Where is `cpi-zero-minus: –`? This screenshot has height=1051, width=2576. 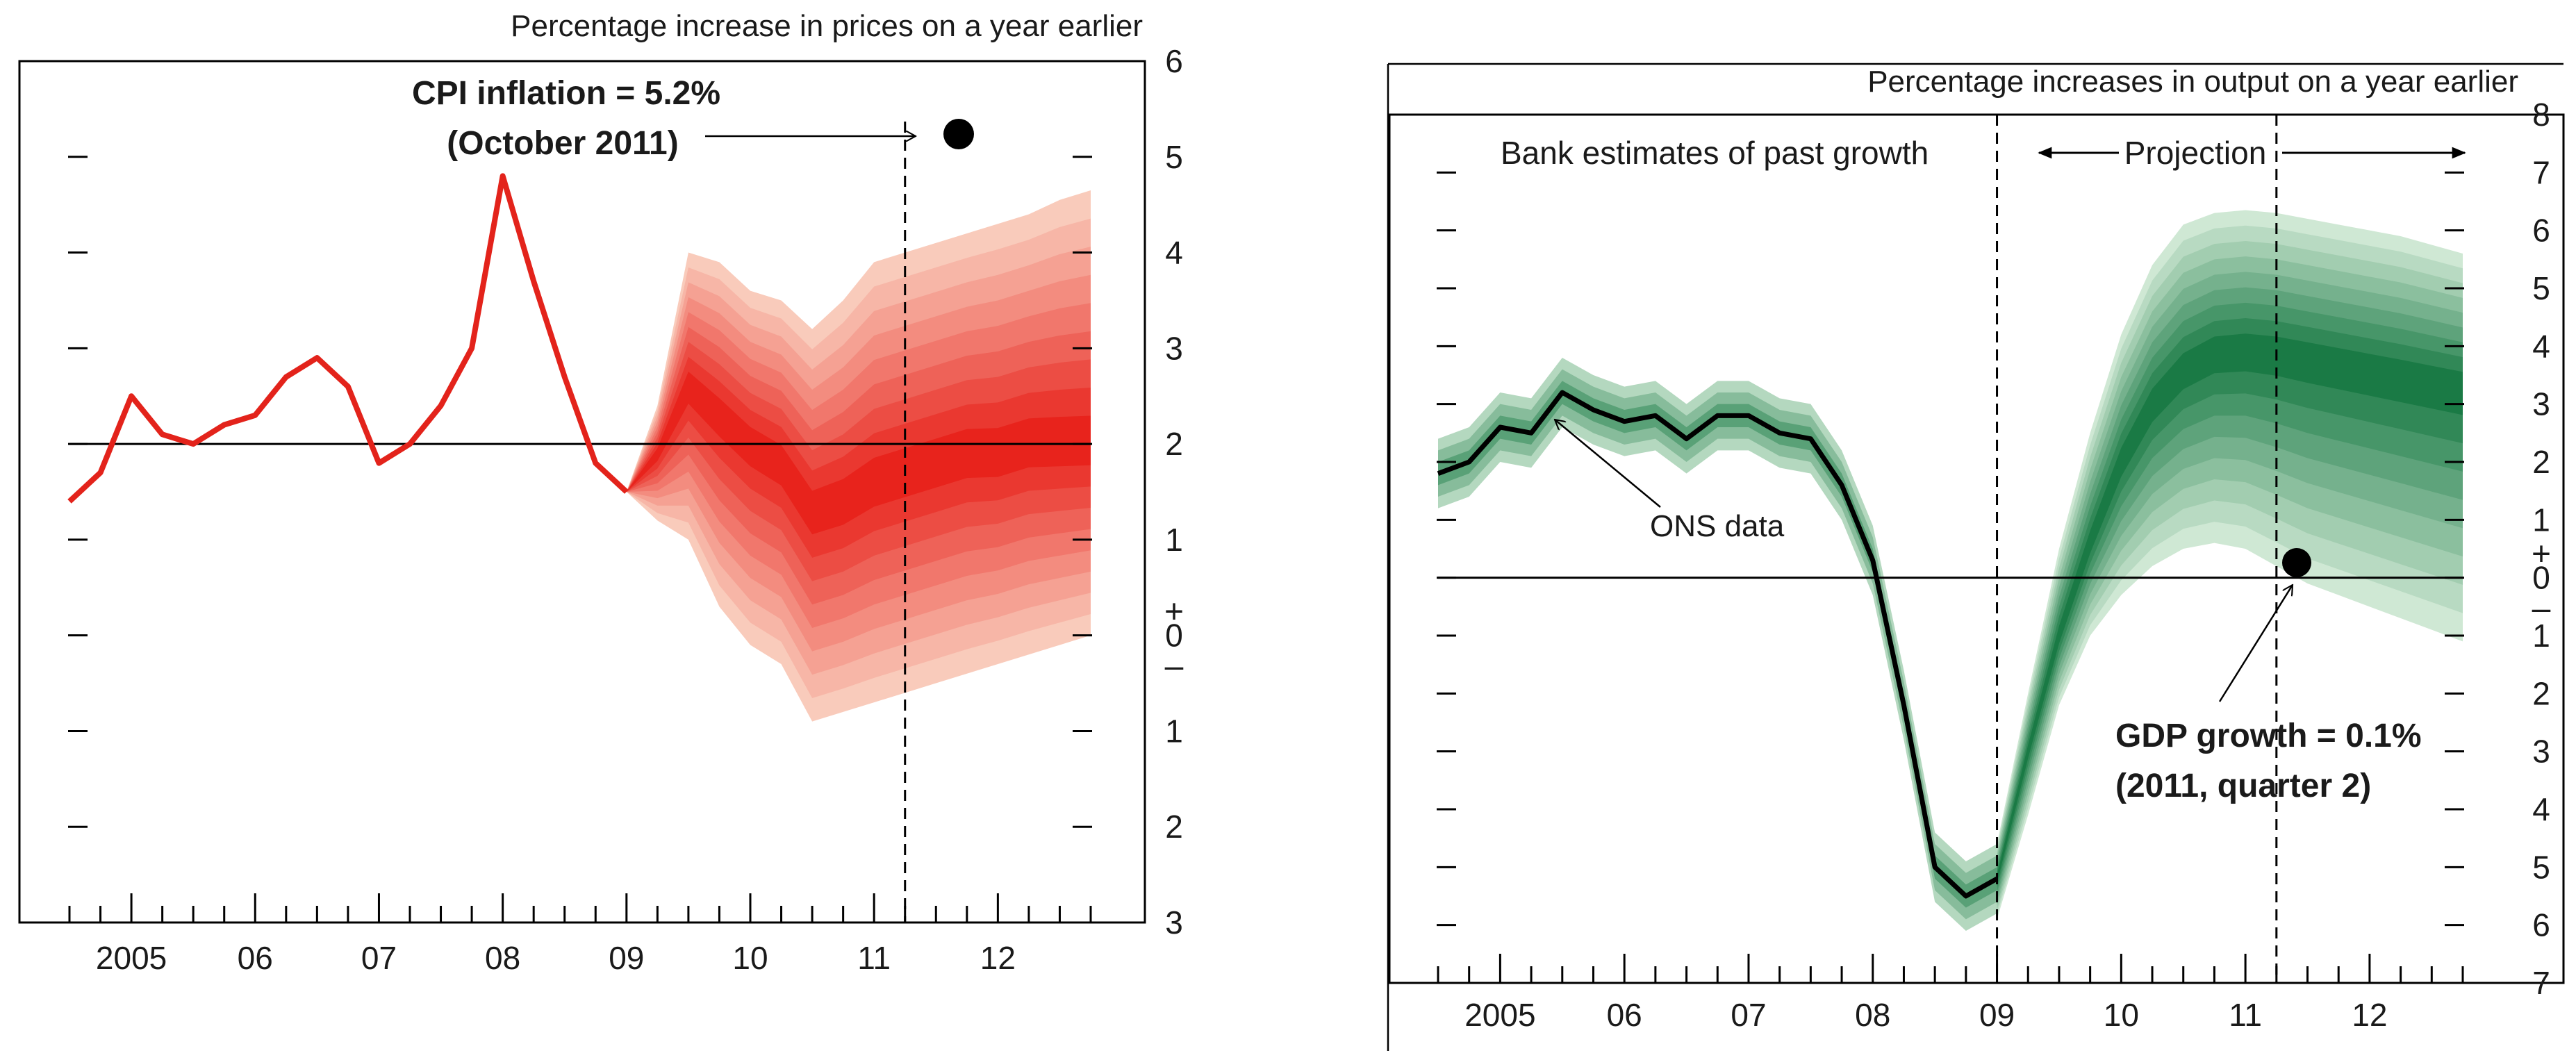
cpi-zero-minus: – is located at coordinates (1175, 666).